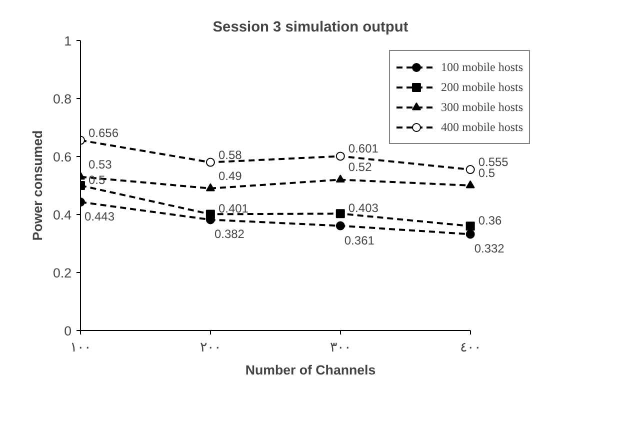 The height and width of the screenshot is (445, 625). I want to click on y-tick-label: 0, so click(68, 331).